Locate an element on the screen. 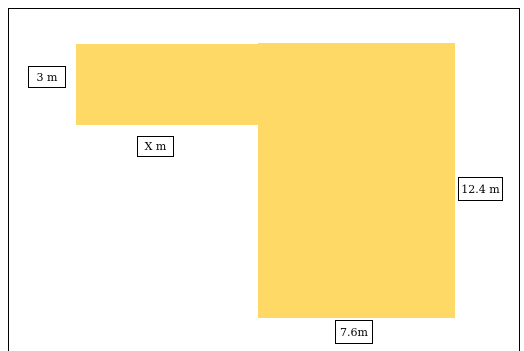 This screenshot has width=524, height=351. label-top-width: 3 m is located at coordinates (47, 77).